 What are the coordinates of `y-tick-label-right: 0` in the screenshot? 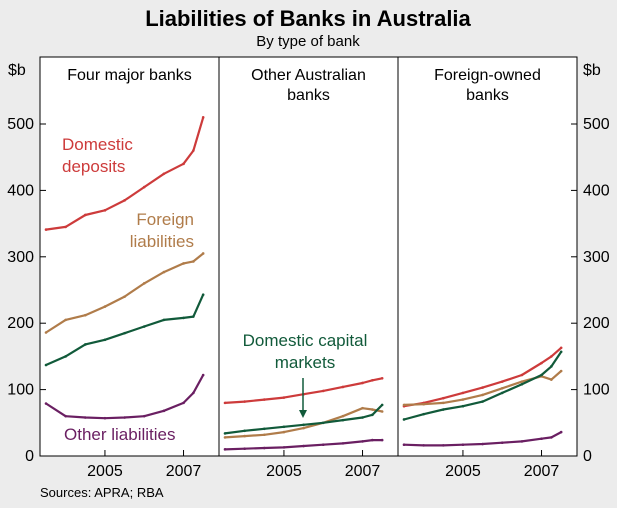 It's located at (587, 456).